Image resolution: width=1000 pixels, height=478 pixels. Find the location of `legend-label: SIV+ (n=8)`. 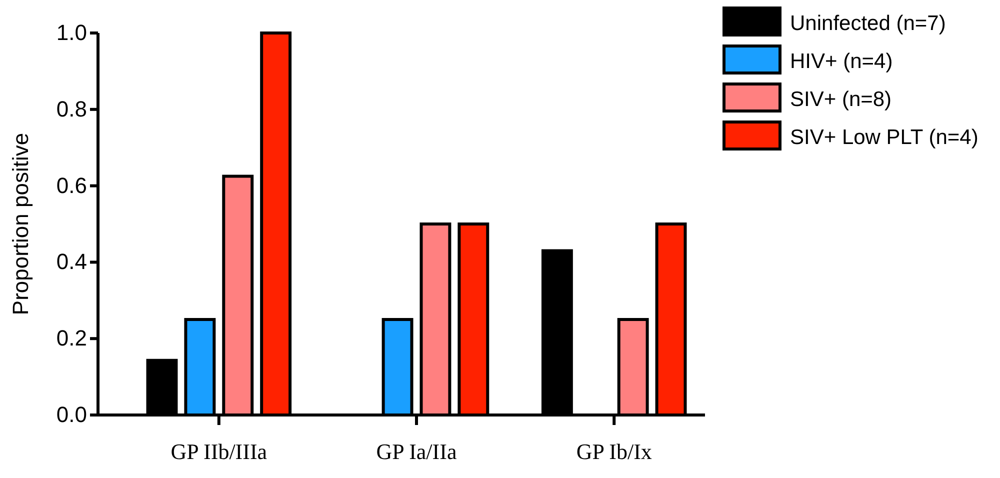

legend-label: SIV+ (n=8) is located at coordinates (841, 99).